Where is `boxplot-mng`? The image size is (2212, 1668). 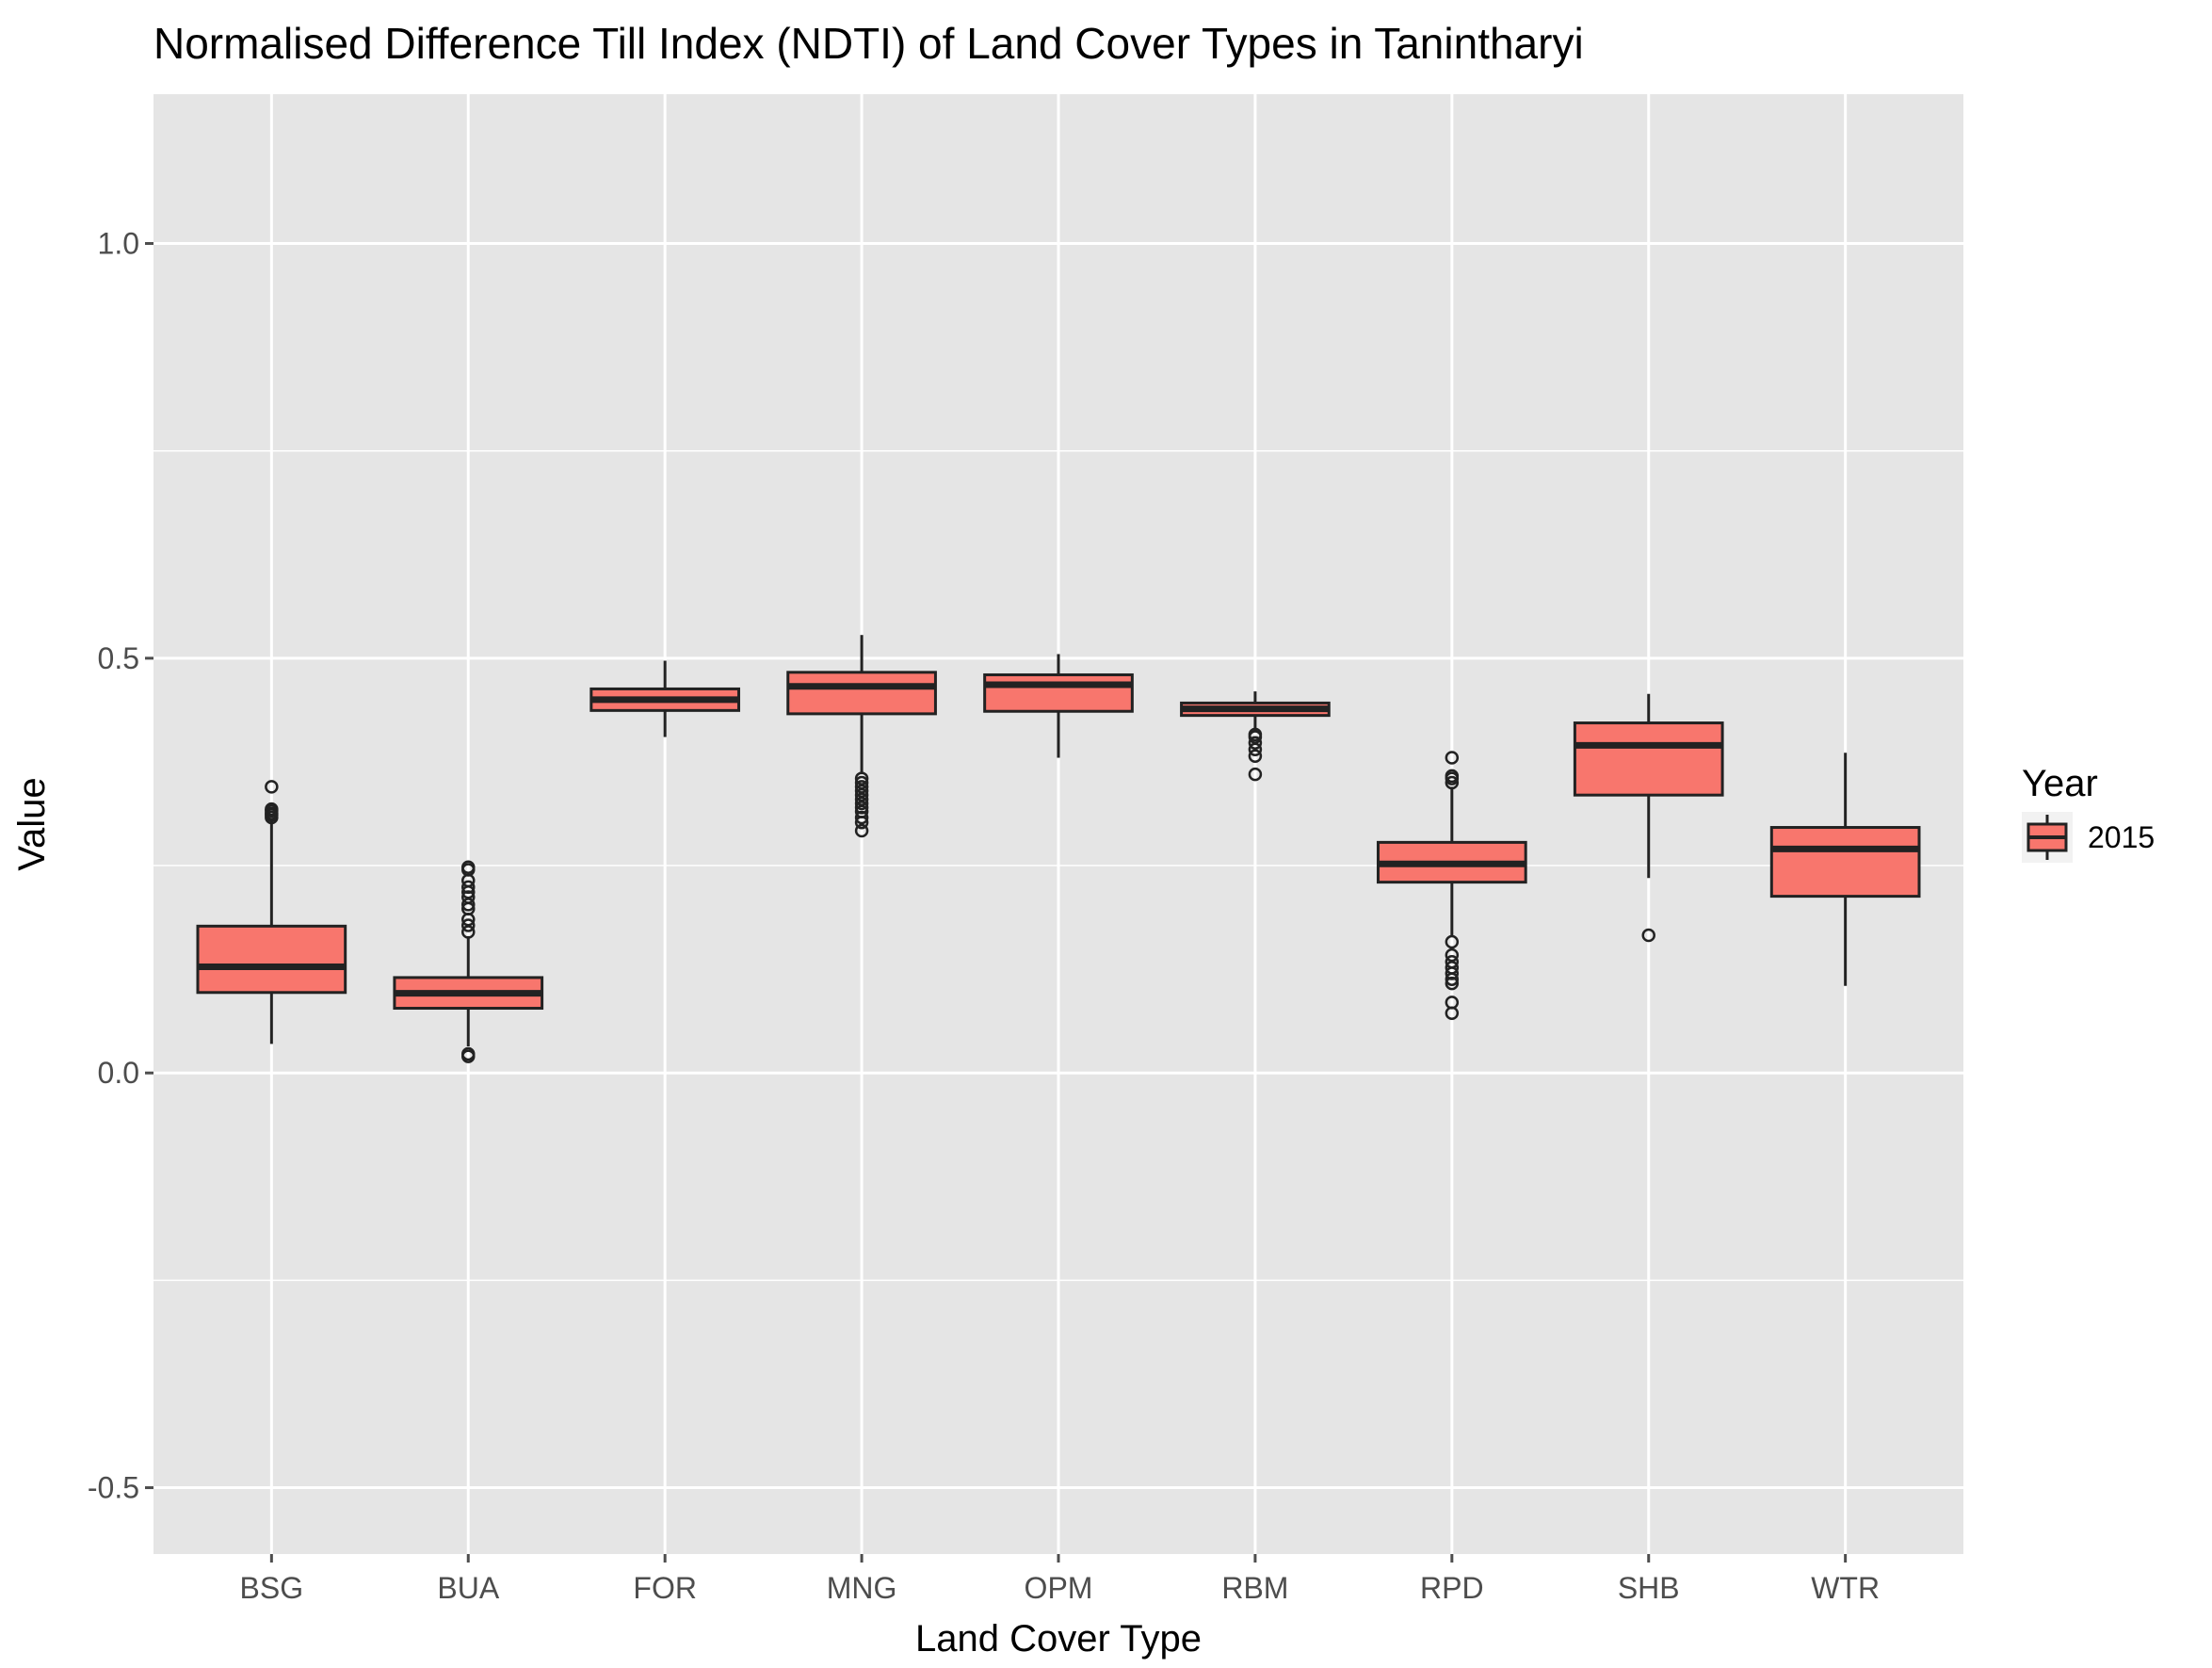
boxplot-mng is located at coordinates (861, 737).